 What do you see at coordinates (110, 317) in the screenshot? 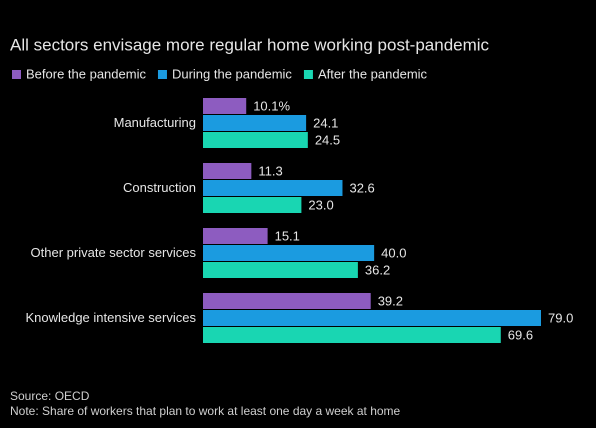
I see `category-label: Knowledge intensive services` at bounding box center [110, 317].